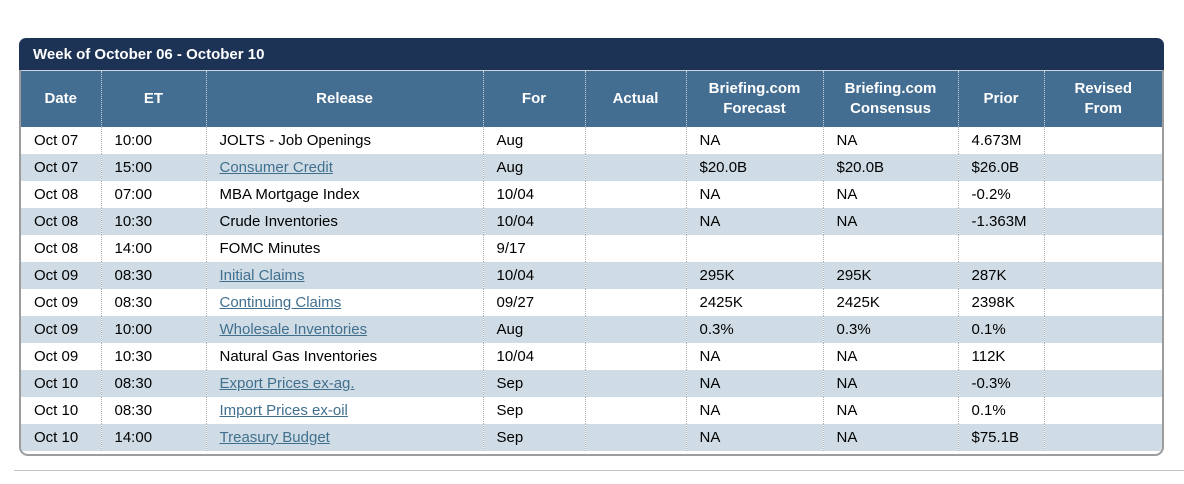  What do you see at coordinates (591, 54) in the screenshot?
I see `calendar-week-title: Week of October 06 - October 10` at bounding box center [591, 54].